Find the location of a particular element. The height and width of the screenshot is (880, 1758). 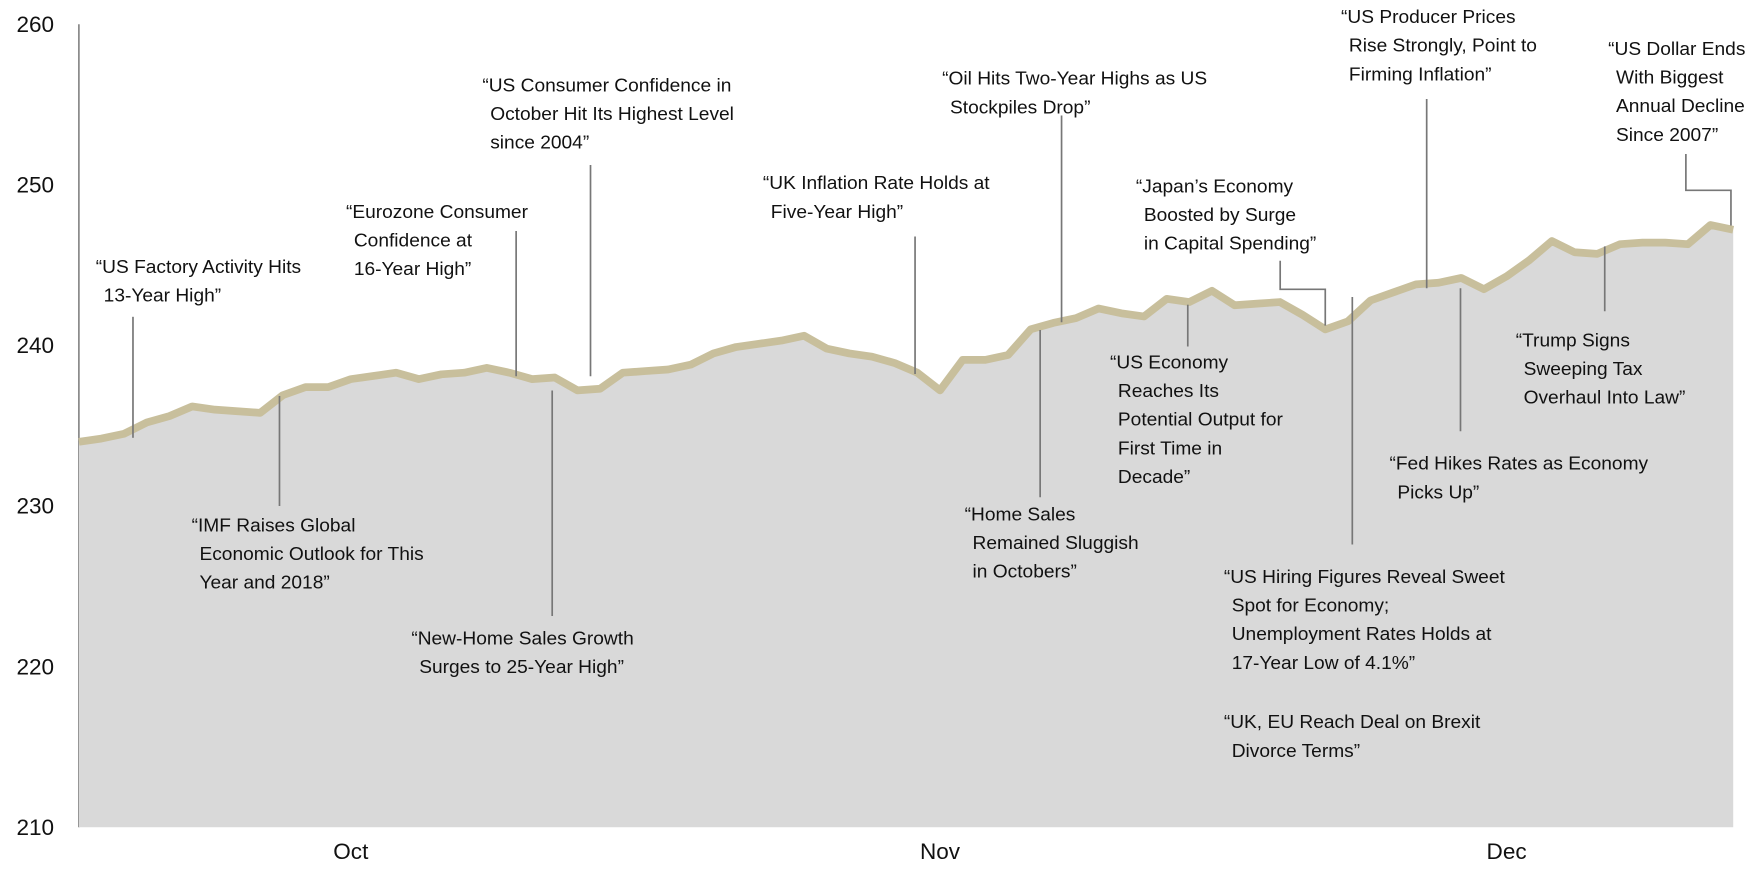

annotation-text: Boosted by Surge is located at coordinates (1220, 215).